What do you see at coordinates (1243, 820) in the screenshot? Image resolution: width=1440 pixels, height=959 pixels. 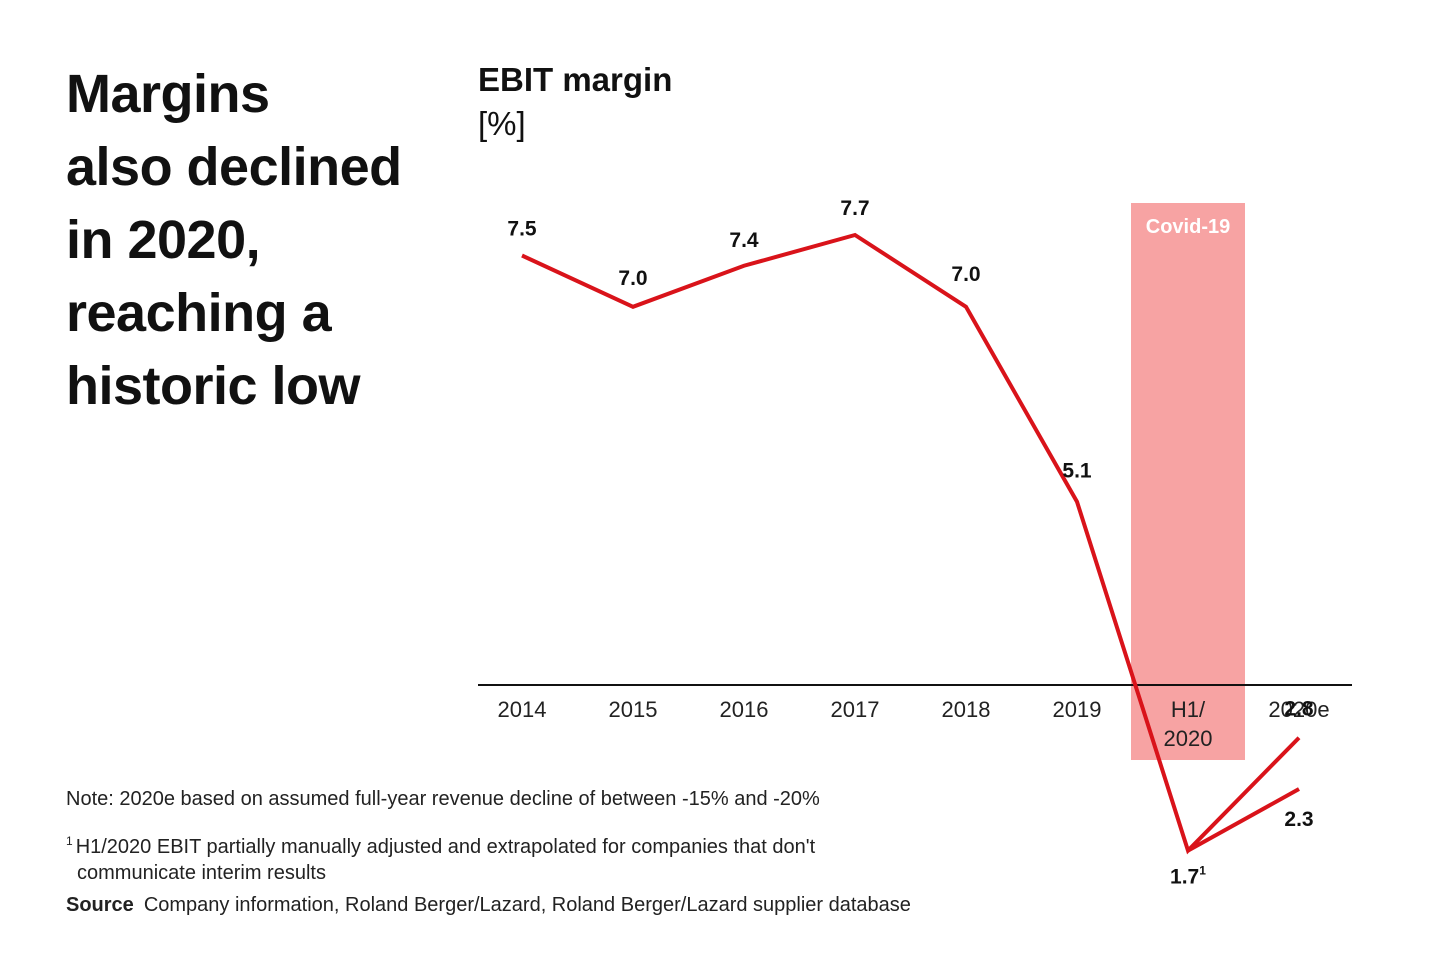 I see `series-line-lower` at bounding box center [1243, 820].